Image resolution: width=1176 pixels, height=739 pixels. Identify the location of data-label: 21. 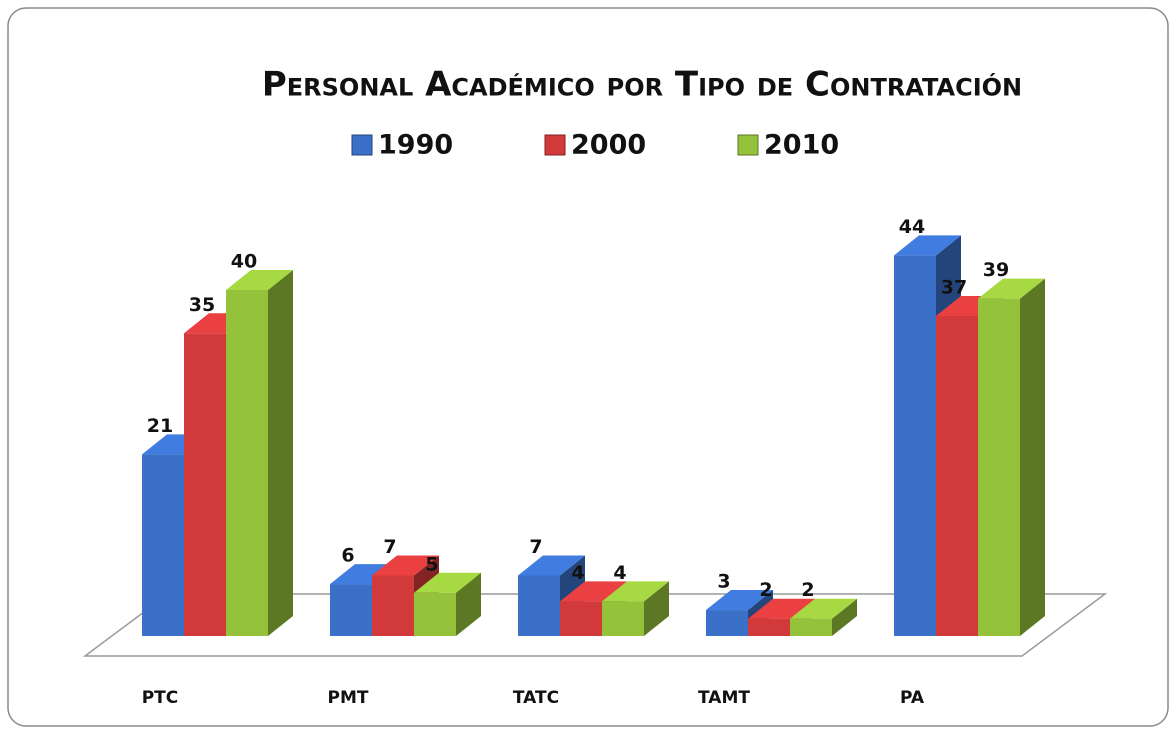
(160, 426).